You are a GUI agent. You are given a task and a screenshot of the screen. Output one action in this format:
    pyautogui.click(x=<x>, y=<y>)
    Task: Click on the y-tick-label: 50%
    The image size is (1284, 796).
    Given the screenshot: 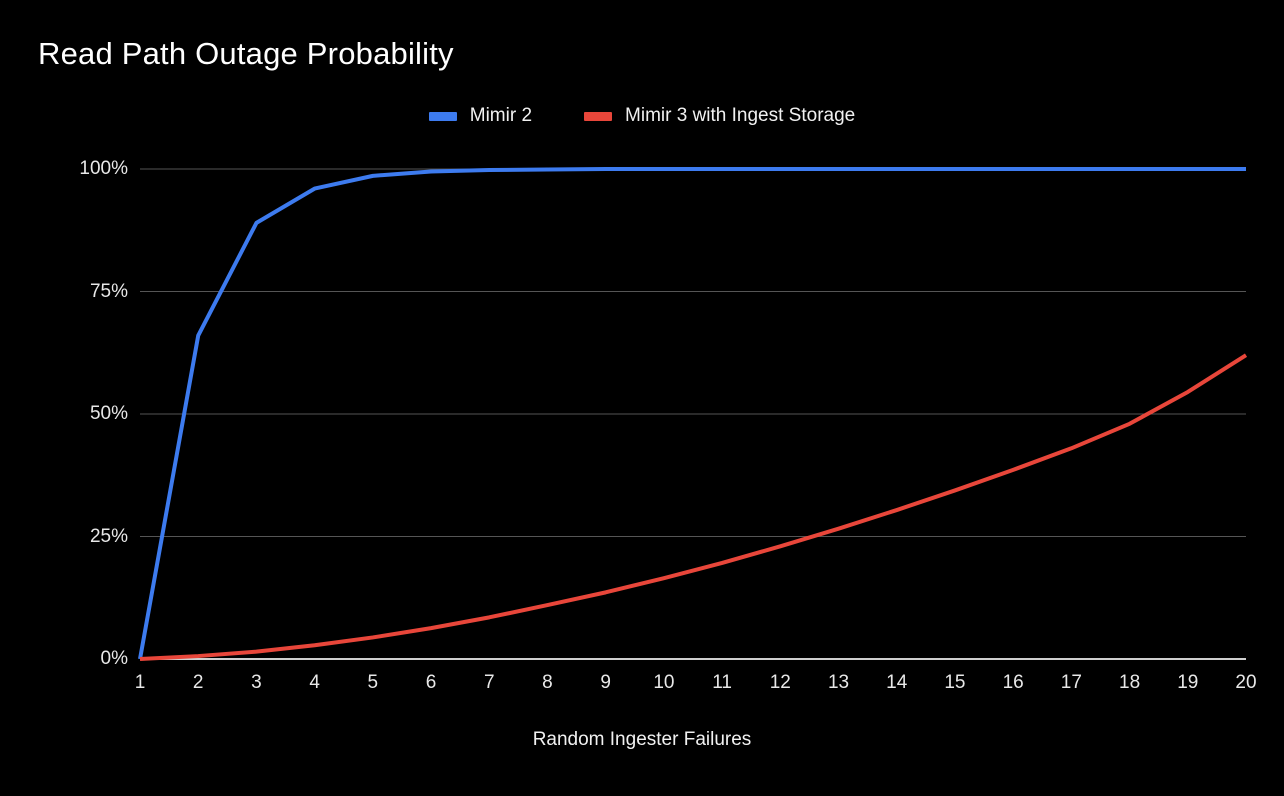 What is the action you would take?
    pyautogui.click(x=108, y=413)
    